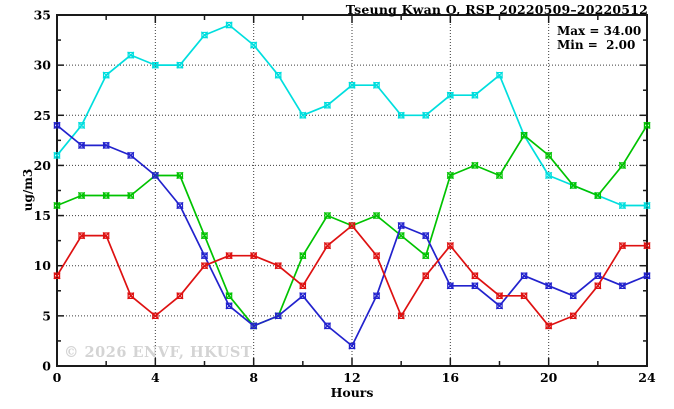  What do you see at coordinates (43, 65) in the screenshot?
I see `y-tick-label: 30` at bounding box center [43, 65].